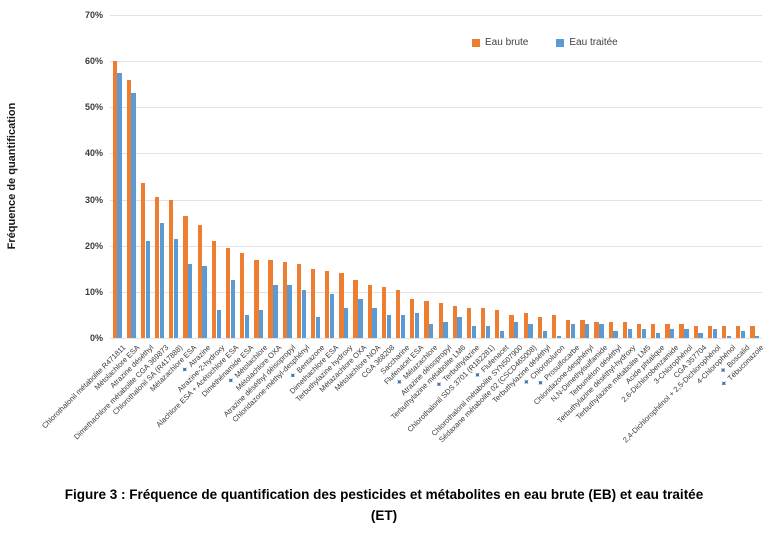 The height and width of the screenshot is (538, 768). Describe the element at coordinates (96, 338) in the screenshot. I see `y-tick-label: 0%` at that location.